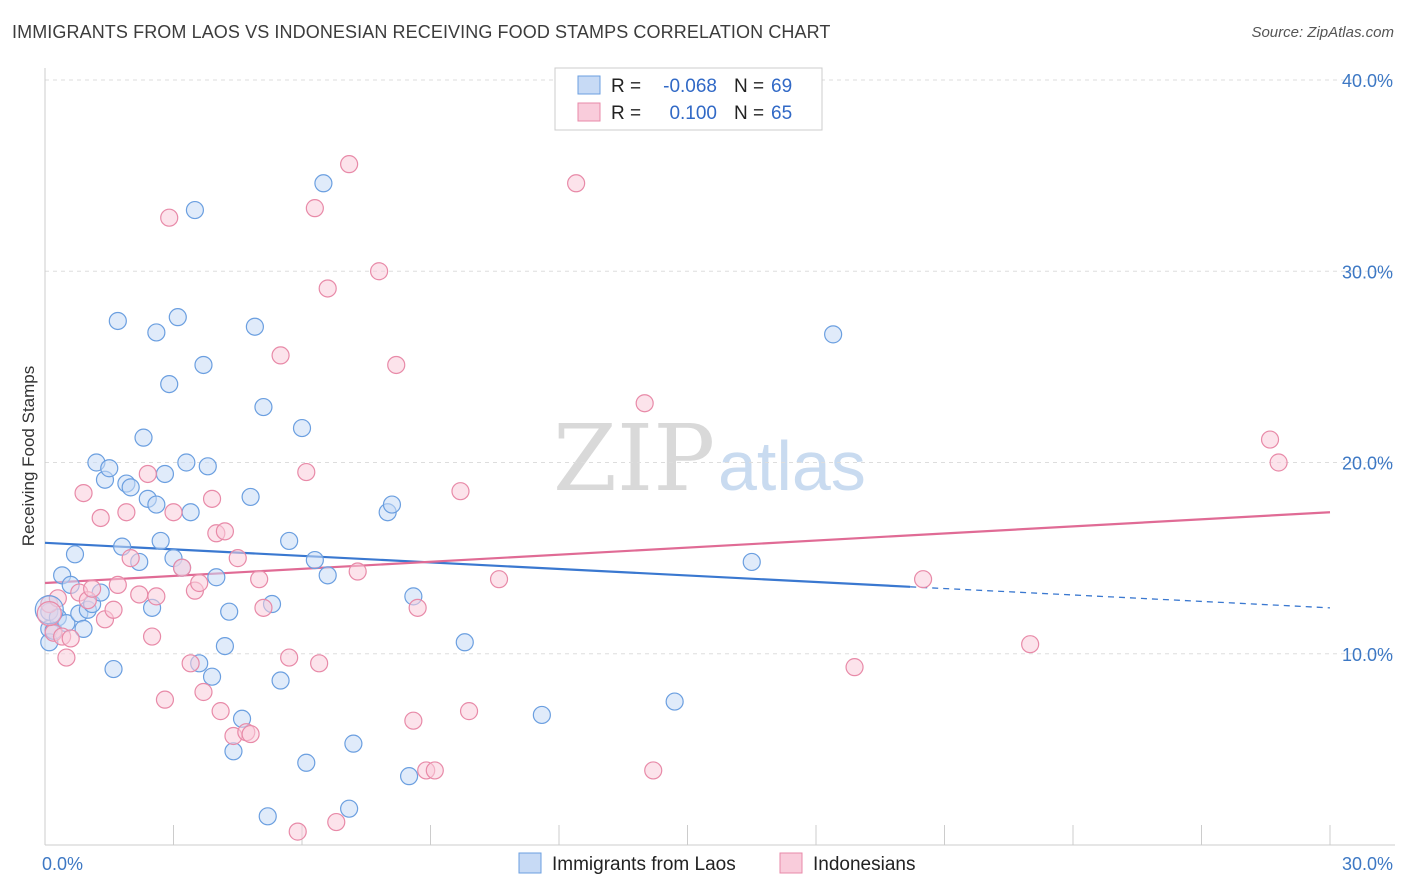  Describe the element at coordinates (477, 564) in the screenshot. I see `trend-line-laos` at that location.